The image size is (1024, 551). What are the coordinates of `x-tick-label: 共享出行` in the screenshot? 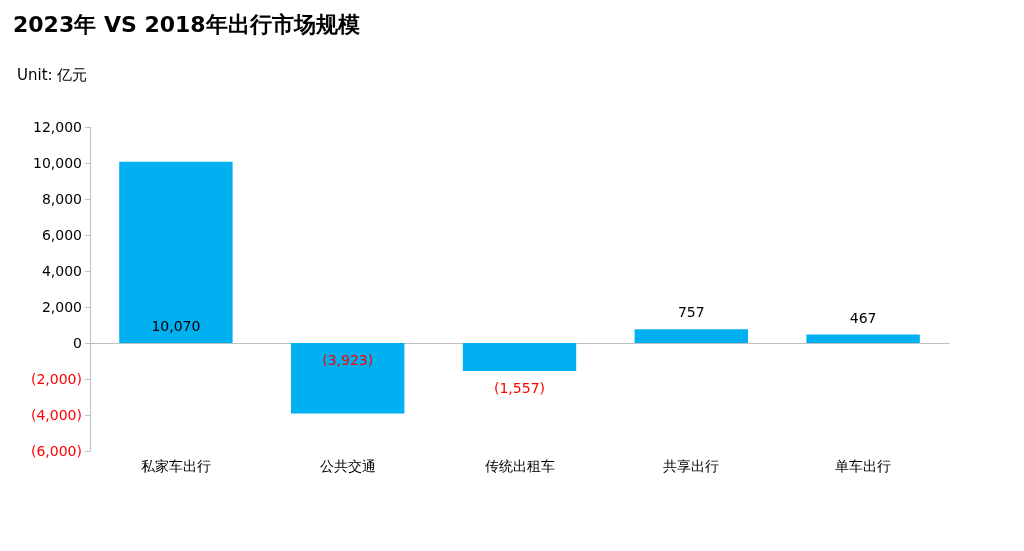 It's located at (691, 466).